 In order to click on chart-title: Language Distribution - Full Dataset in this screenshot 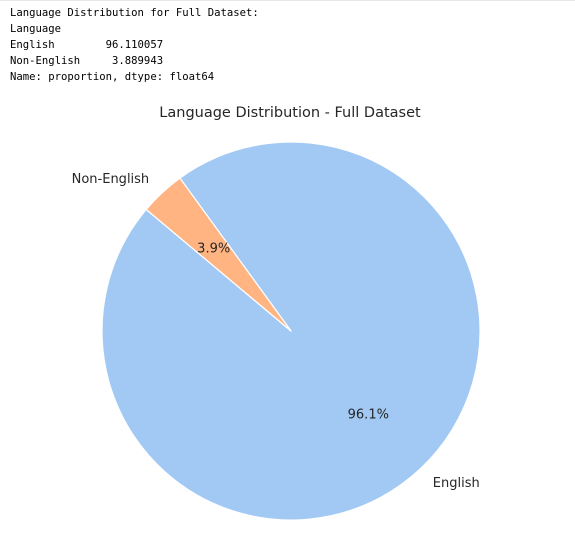, I will do `click(290, 113)`.